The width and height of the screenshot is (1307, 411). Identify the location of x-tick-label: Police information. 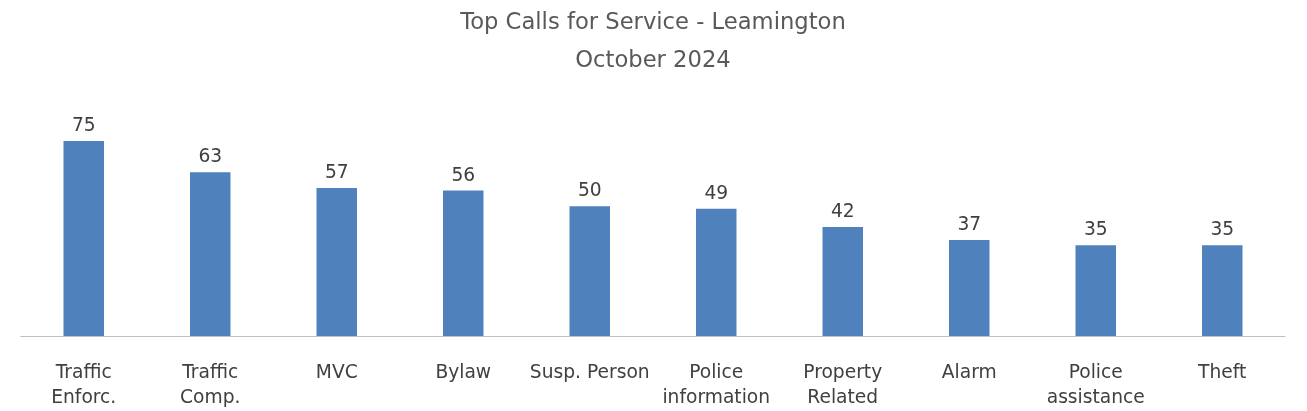
(716, 383).